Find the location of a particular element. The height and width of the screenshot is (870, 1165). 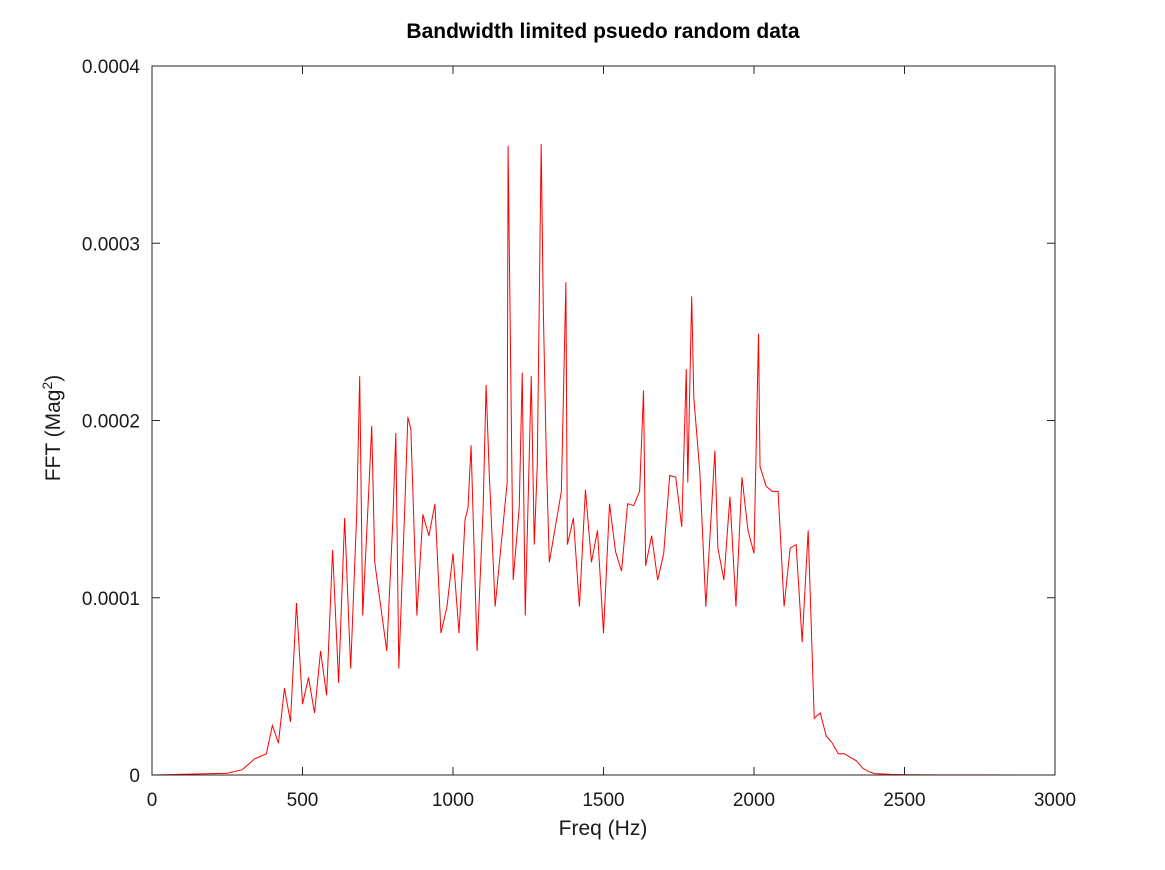

x-tick-label: 2500 is located at coordinates (904, 800).